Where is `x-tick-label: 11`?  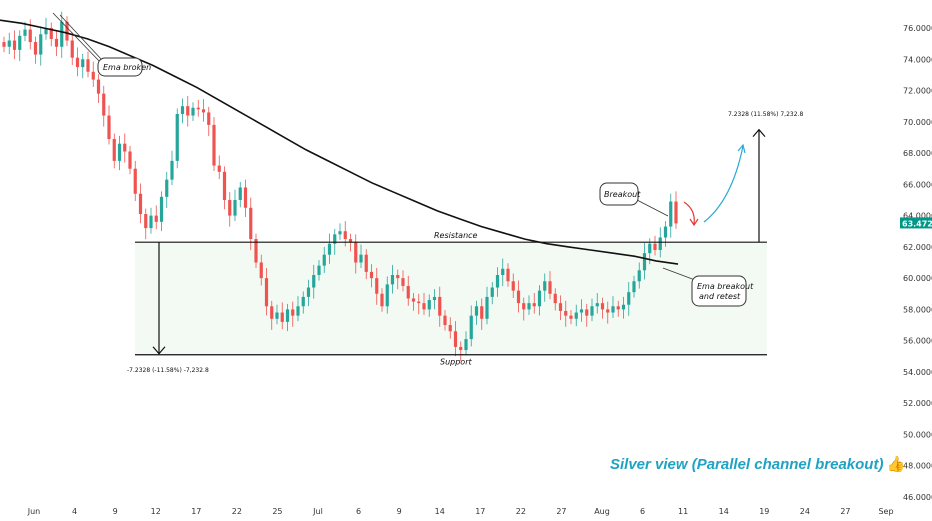
x-tick-label: 11 is located at coordinates (683, 511).